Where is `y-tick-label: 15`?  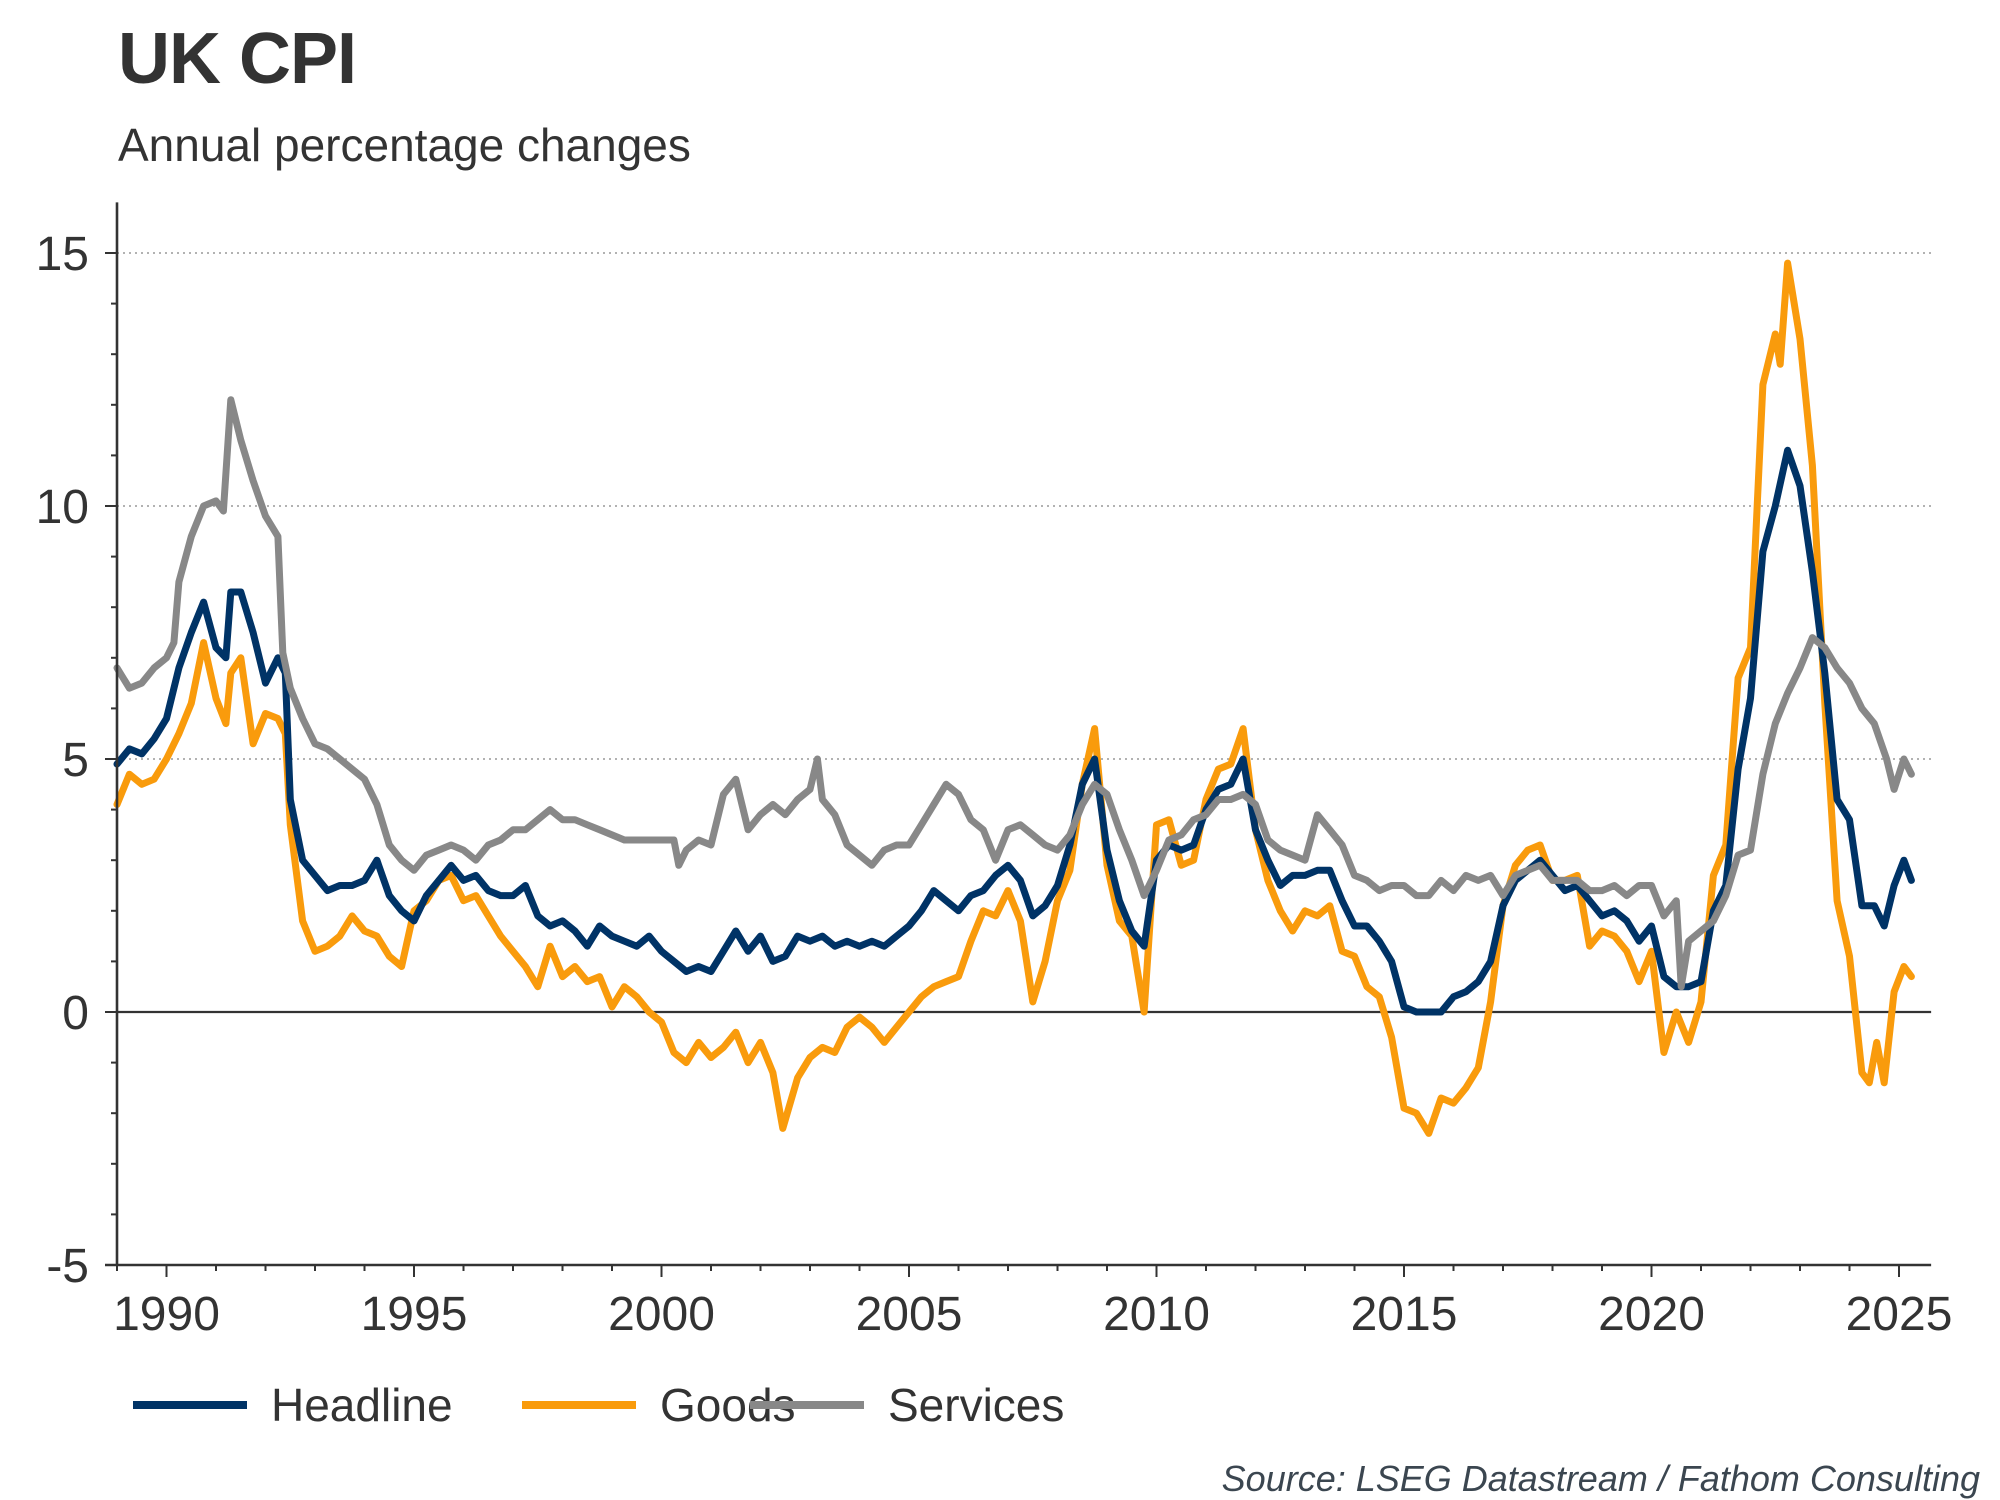
y-tick-label: 15 is located at coordinates (62, 254).